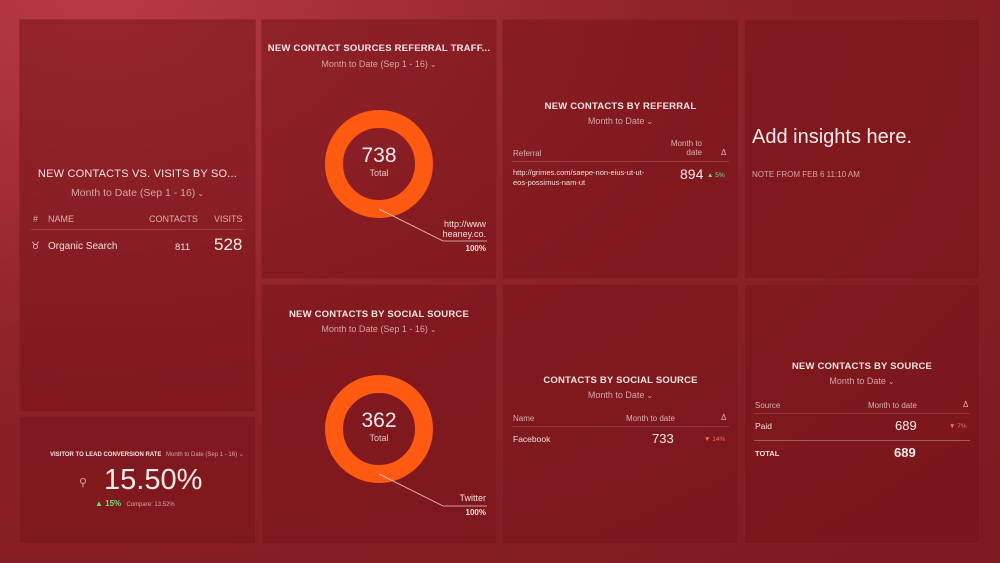 This screenshot has width=1000, height=563. Describe the element at coordinates (862, 427) in the screenshot. I see `table-row: Paid 689 ▼ 7%` at that location.